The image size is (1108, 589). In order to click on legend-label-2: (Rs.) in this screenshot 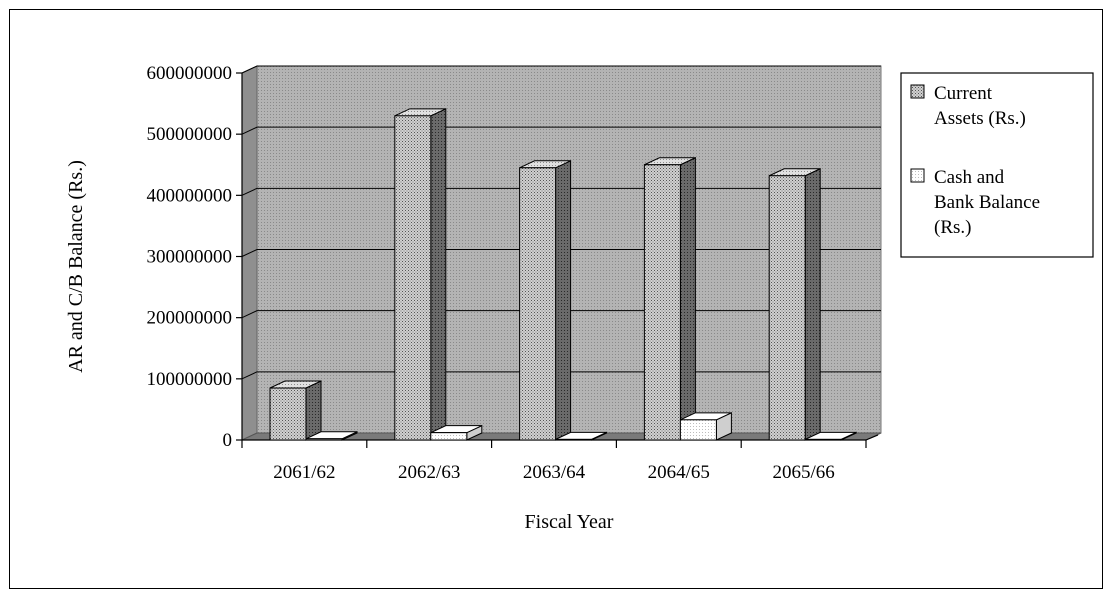, I will do `click(952, 227)`.